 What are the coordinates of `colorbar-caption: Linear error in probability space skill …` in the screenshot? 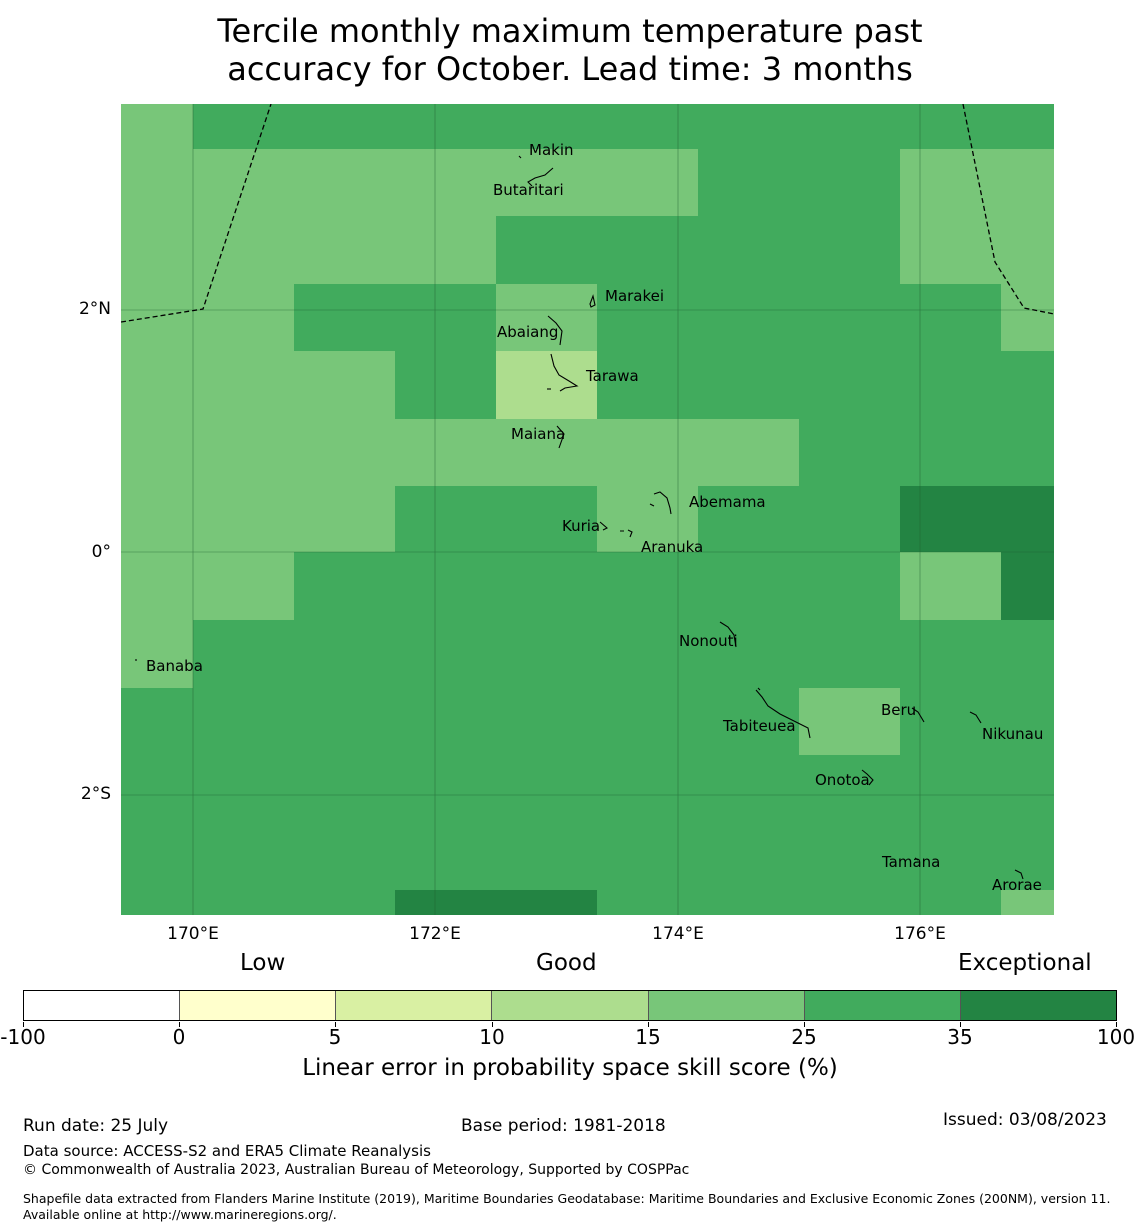 It's located at (570, 1068).